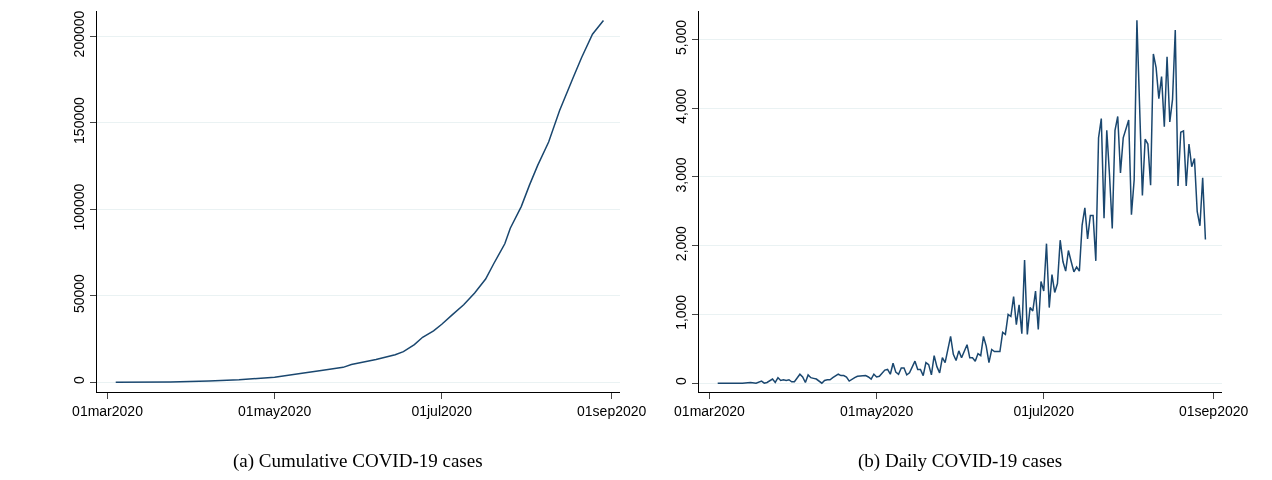 The height and width of the screenshot is (480, 1272). I want to click on y-tick-label: 1,000, so click(680, 312).